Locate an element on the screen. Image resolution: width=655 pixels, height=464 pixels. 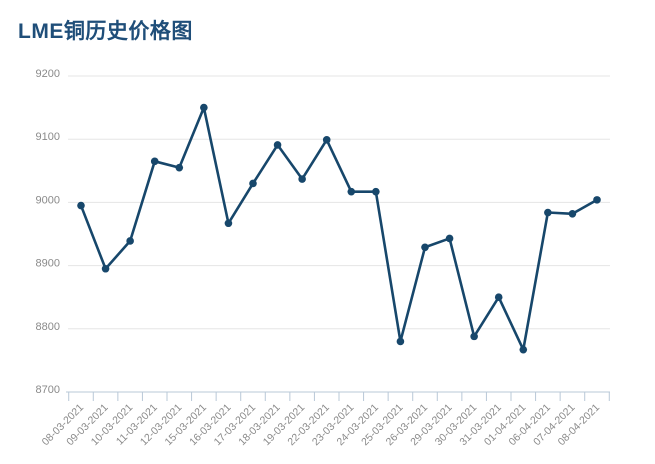
page-title: LME铜历史价格图 is located at coordinates (105, 31).